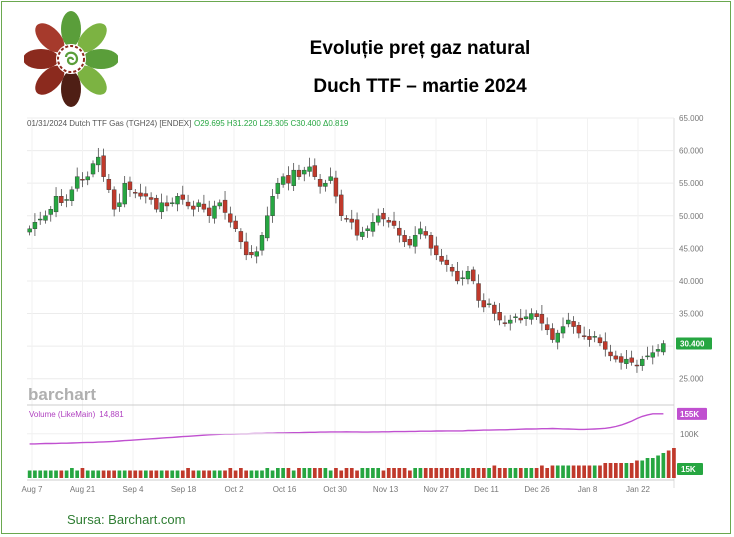 The width and height of the screenshot is (734, 537). Describe the element at coordinates (271, 123) in the screenshot. I see `info-line-values: O29.695 H31.220 L29.305 C30.400 Δ0.819` at that location.